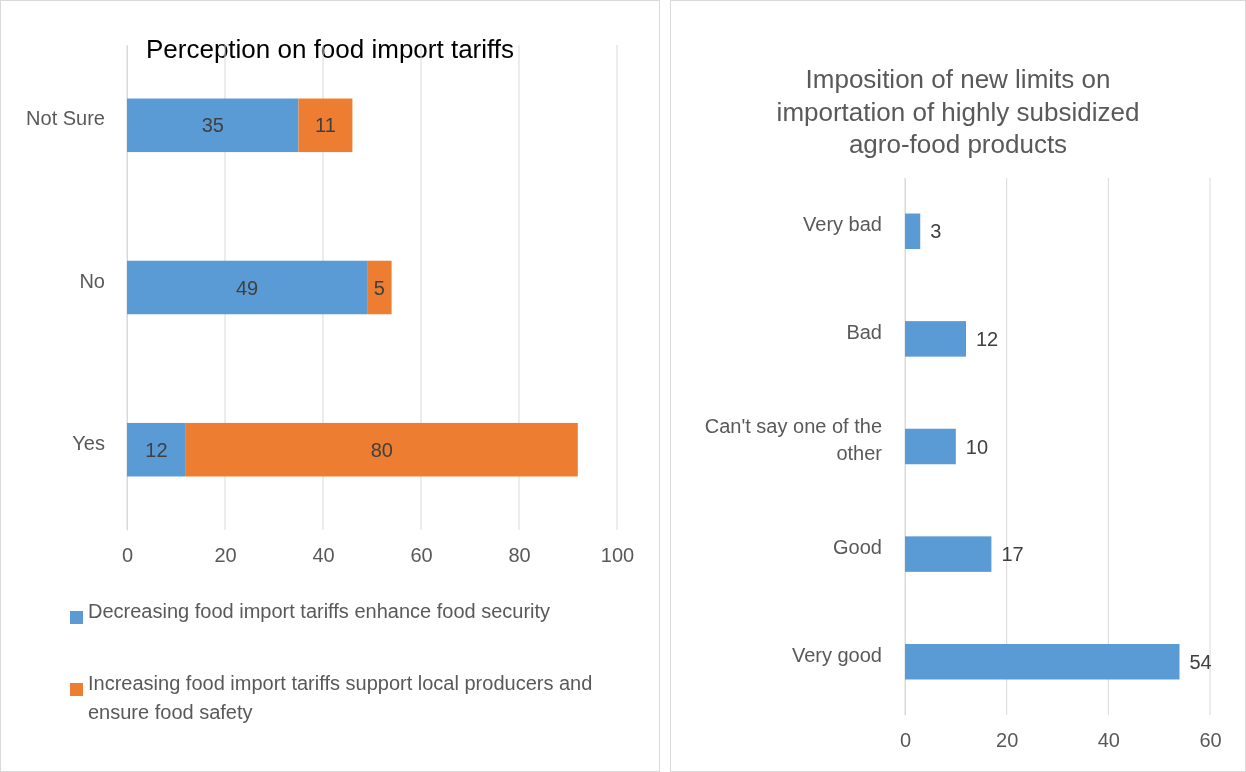 The width and height of the screenshot is (1246, 772). What do you see at coordinates (842, 224) in the screenshot?
I see `y-tick-label: Very bad` at bounding box center [842, 224].